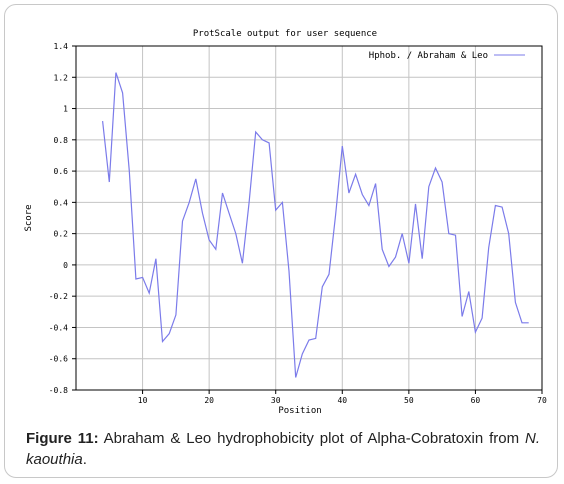  What do you see at coordinates (65, 265) in the screenshot?
I see `y-tick-label: 0` at bounding box center [65, 265].